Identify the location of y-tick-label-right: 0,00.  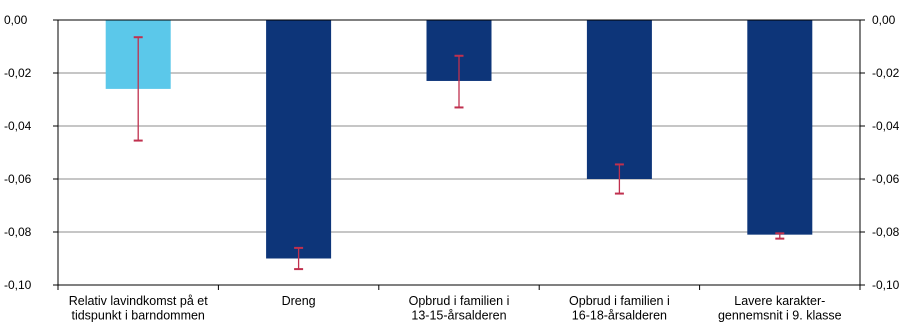
(884, 20).